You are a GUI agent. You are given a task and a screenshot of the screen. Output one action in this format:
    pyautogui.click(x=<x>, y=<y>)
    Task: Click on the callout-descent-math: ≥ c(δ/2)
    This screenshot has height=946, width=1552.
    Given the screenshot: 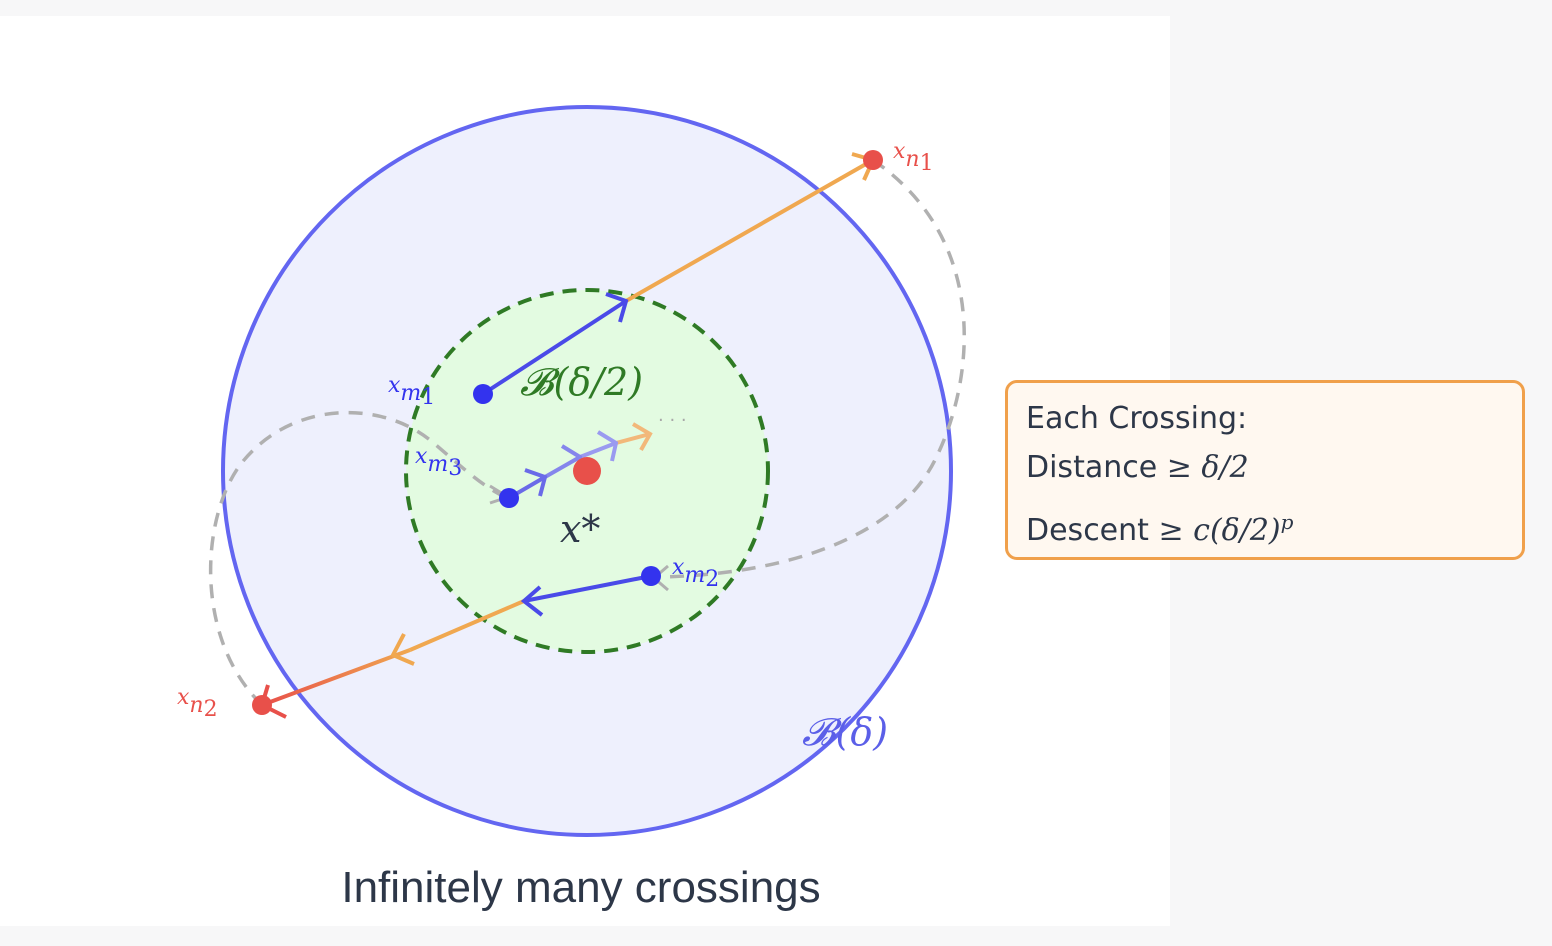 What is the action you would take?
    pyautogui.click(x=1219, y=530)
    